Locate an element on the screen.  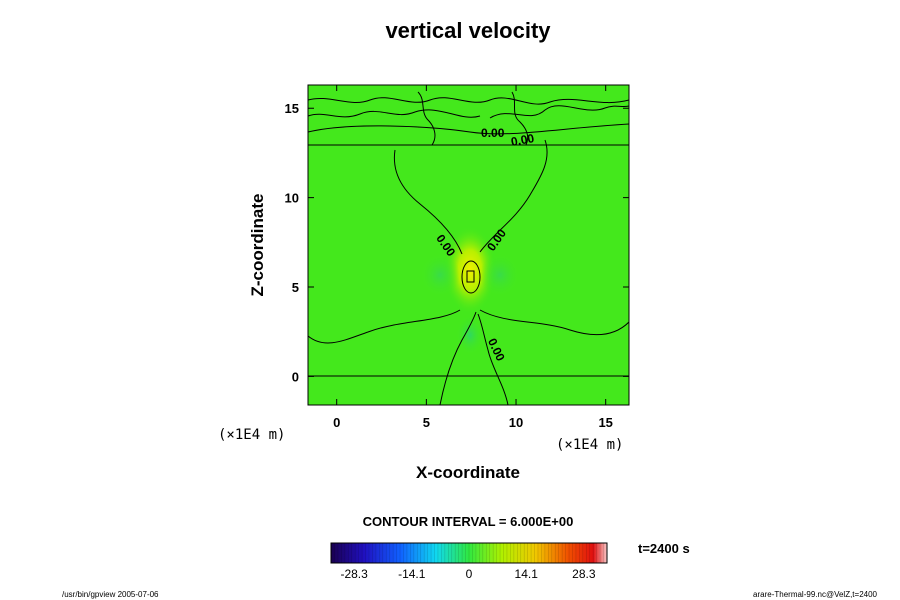
flank-shading-left is located at coordinates (440, 275).